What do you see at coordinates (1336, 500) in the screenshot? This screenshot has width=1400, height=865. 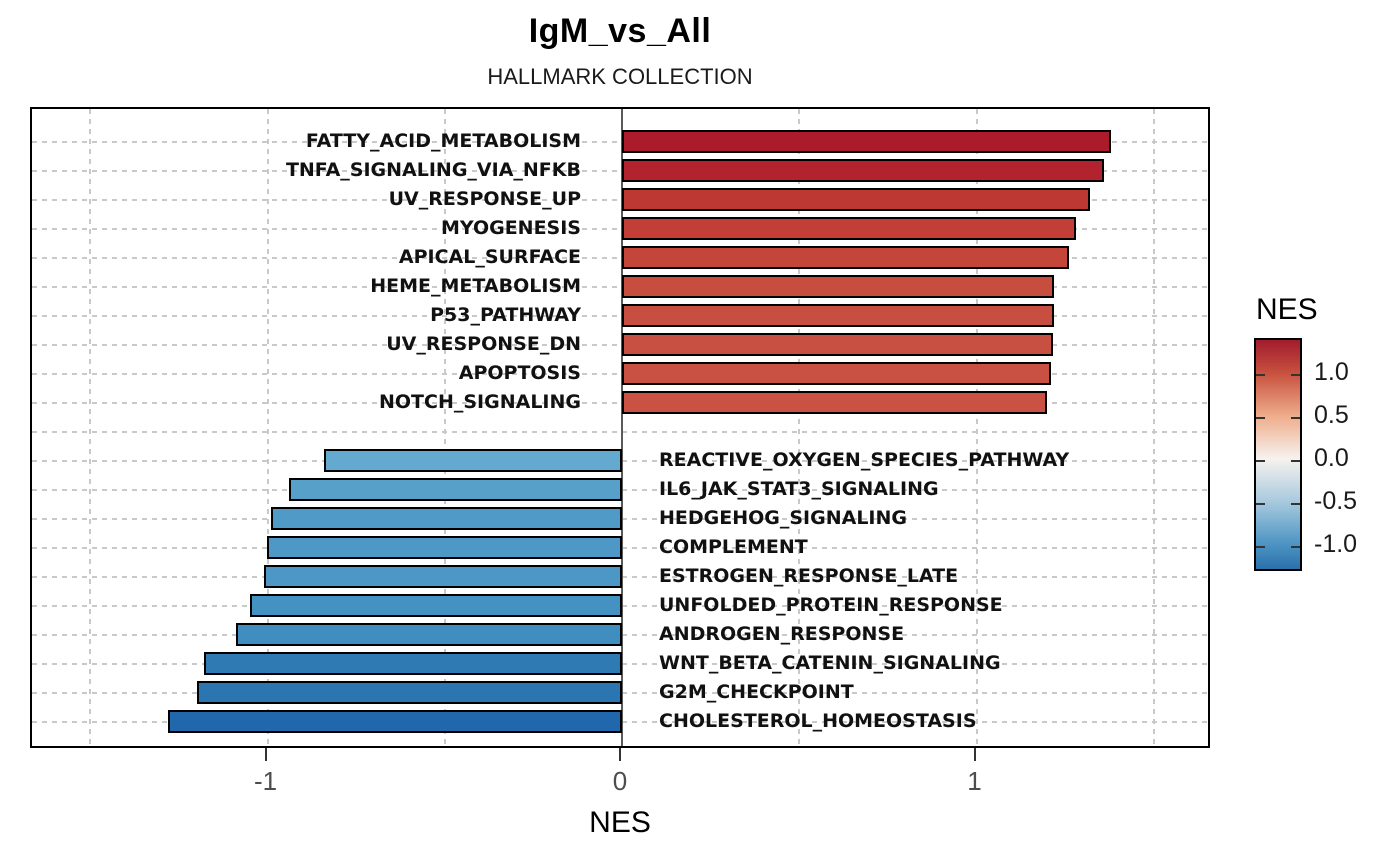 I see `legend-tick-label: -0.5` at bounding box center [1336, 500].